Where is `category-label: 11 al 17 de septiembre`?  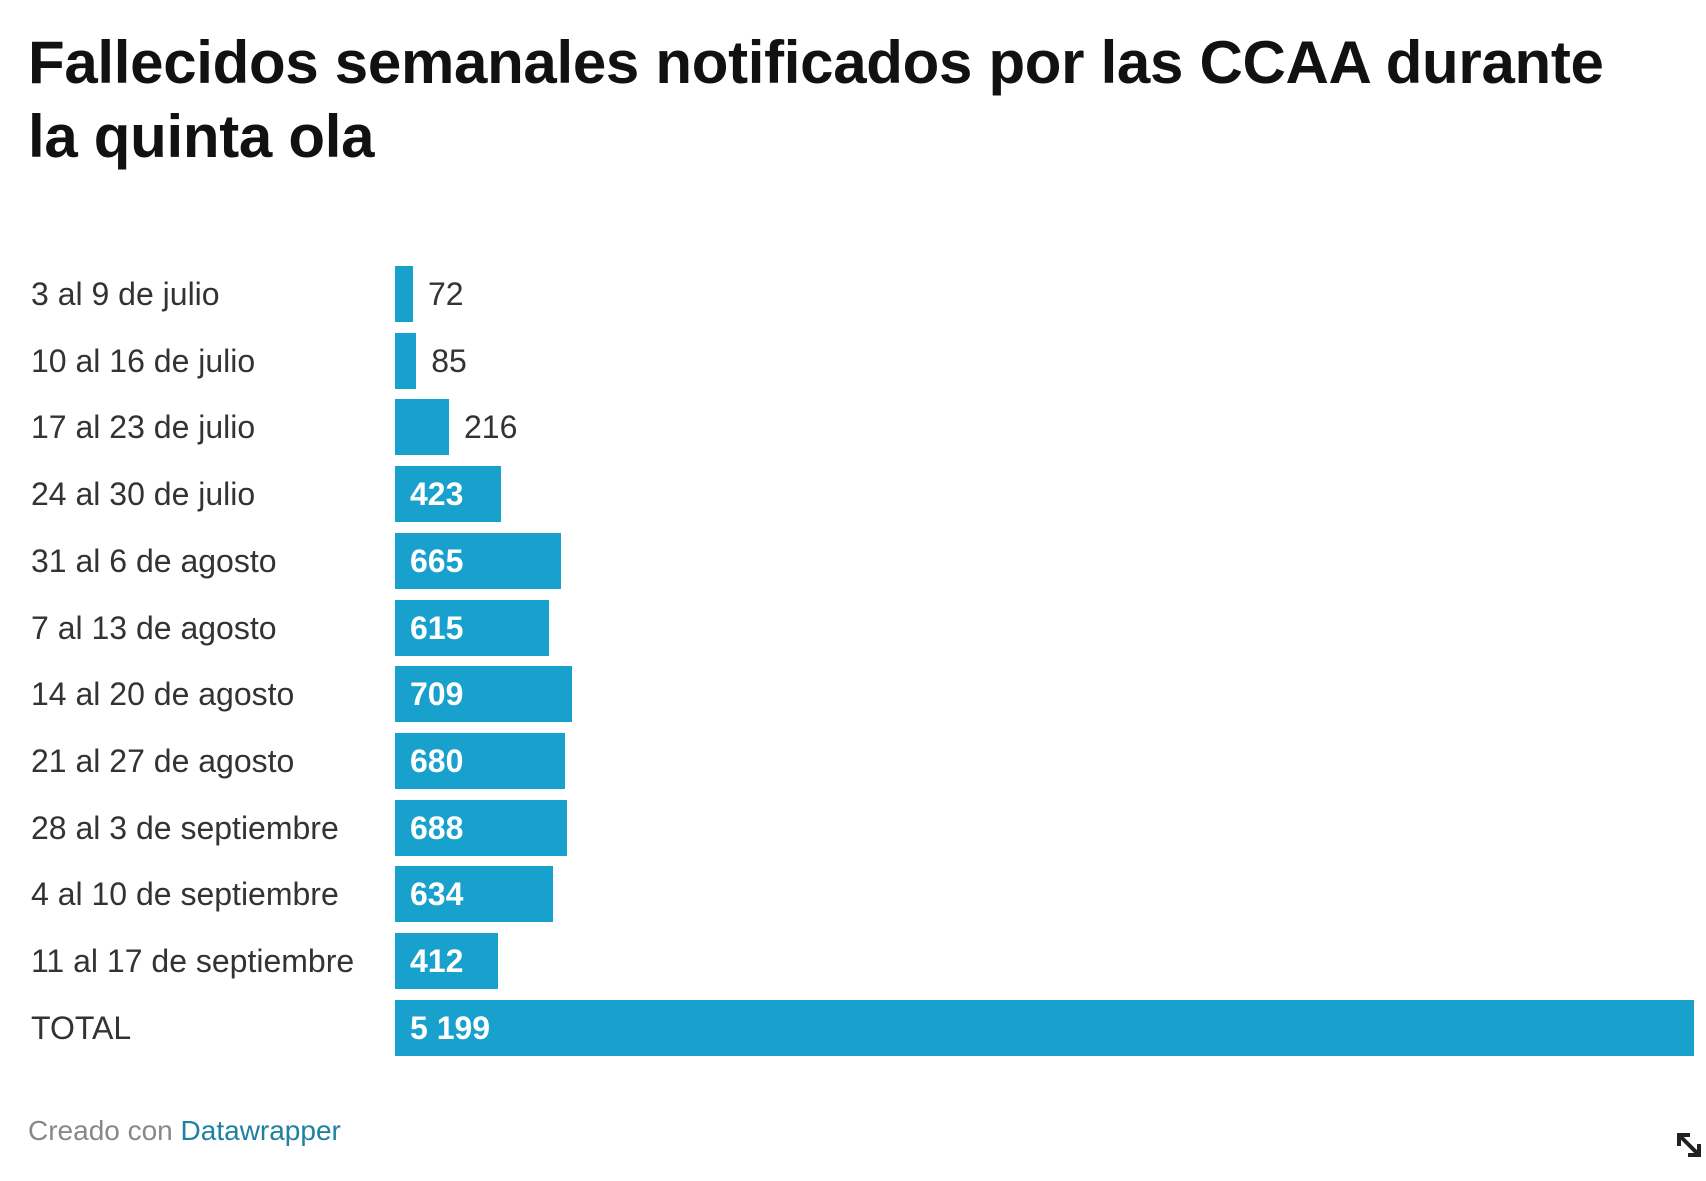
category-label: 11 al 17 de septiembre is located at coordinates (193, 961).